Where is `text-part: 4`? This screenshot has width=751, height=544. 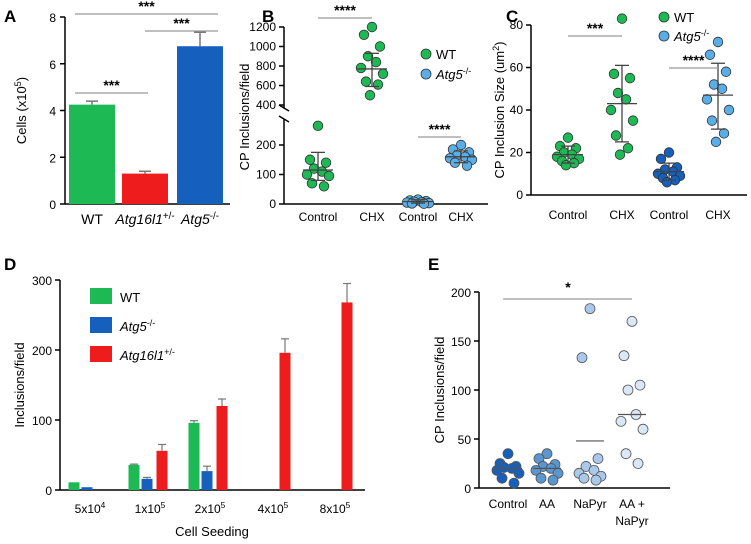
text-part: 4 is located at coordinates (103, 505).